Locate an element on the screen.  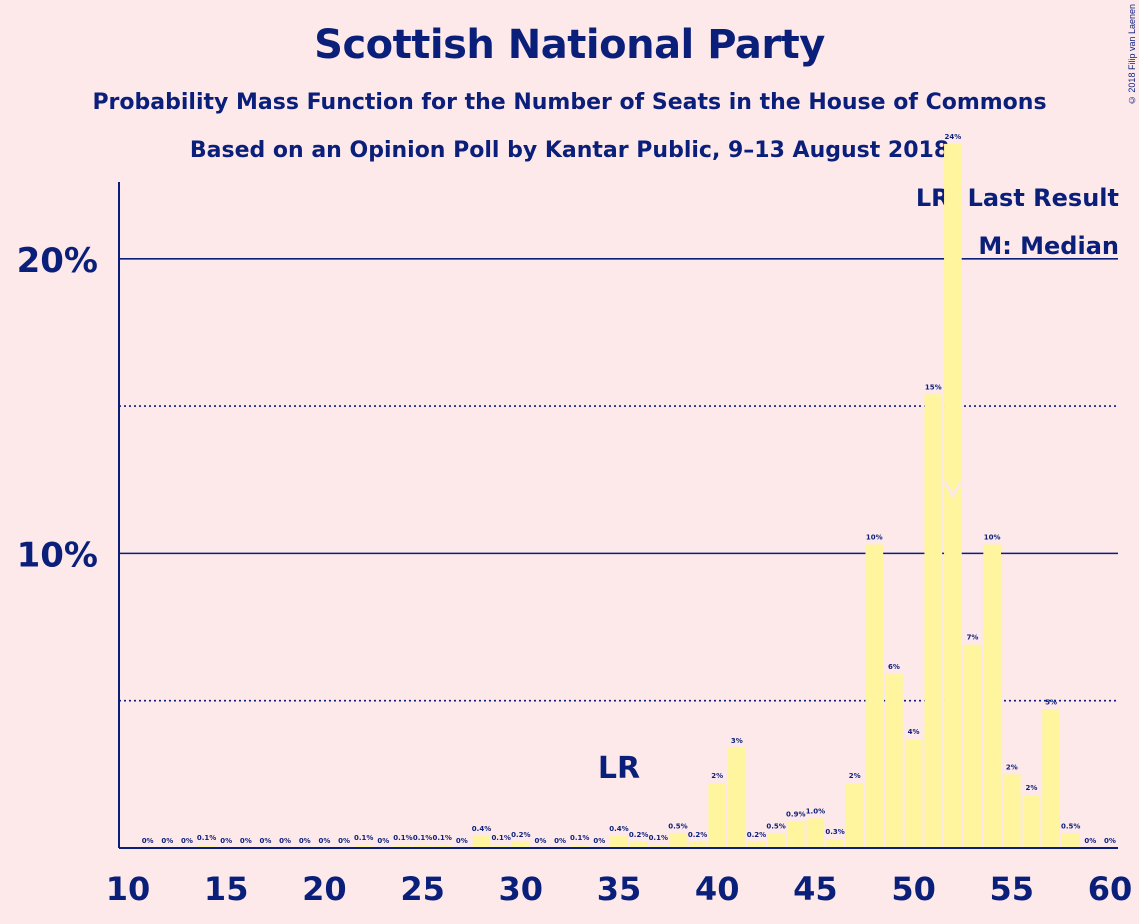
bar-value-label: 5% is located at coordinates (1051, 703).